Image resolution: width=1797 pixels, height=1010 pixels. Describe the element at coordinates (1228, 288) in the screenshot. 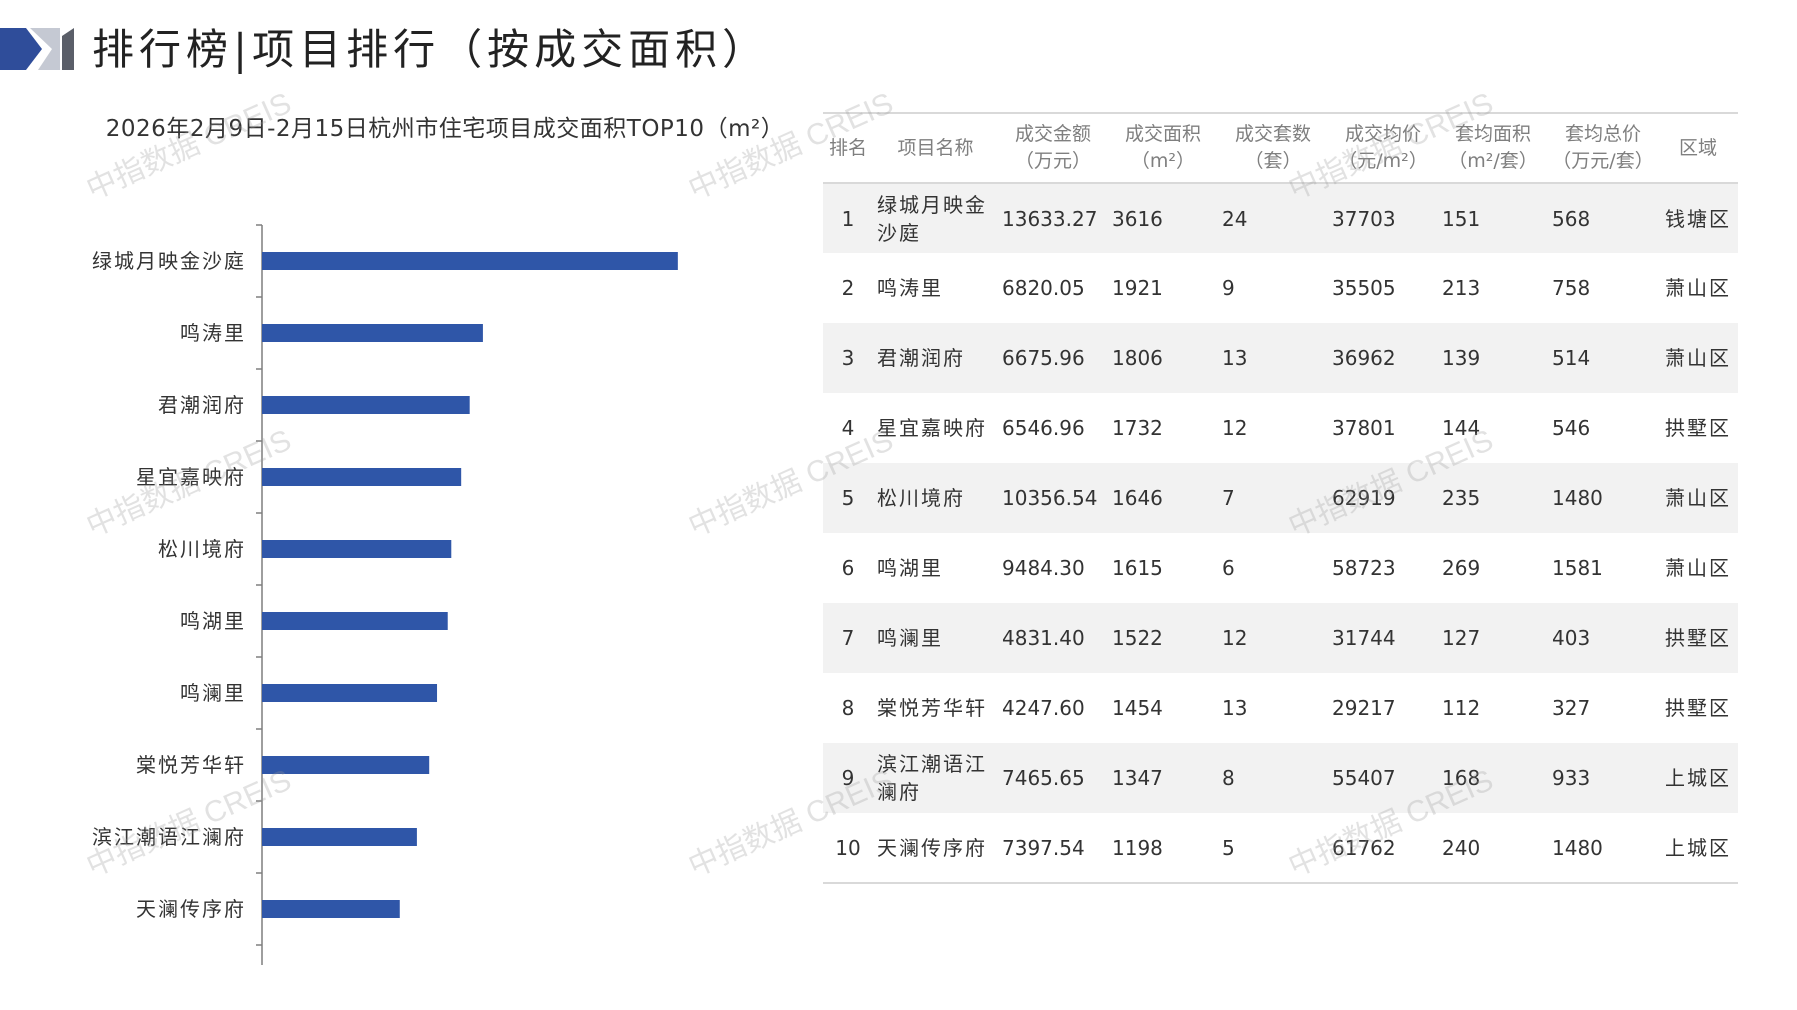

I see `cell-units: 9` at that location.